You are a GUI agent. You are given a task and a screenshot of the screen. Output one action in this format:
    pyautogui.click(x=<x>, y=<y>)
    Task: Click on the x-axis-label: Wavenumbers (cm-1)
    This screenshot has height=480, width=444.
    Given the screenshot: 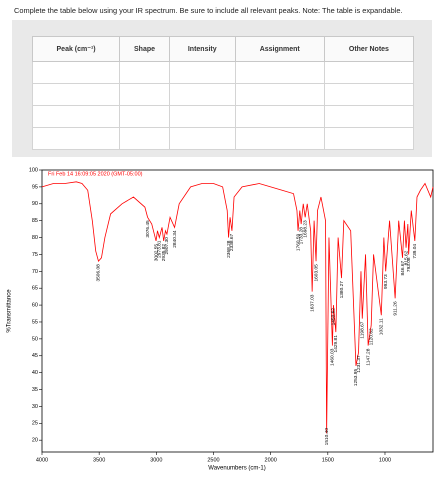 What is the action you would take?
    pyautogui.click(x=236, y=469)
    